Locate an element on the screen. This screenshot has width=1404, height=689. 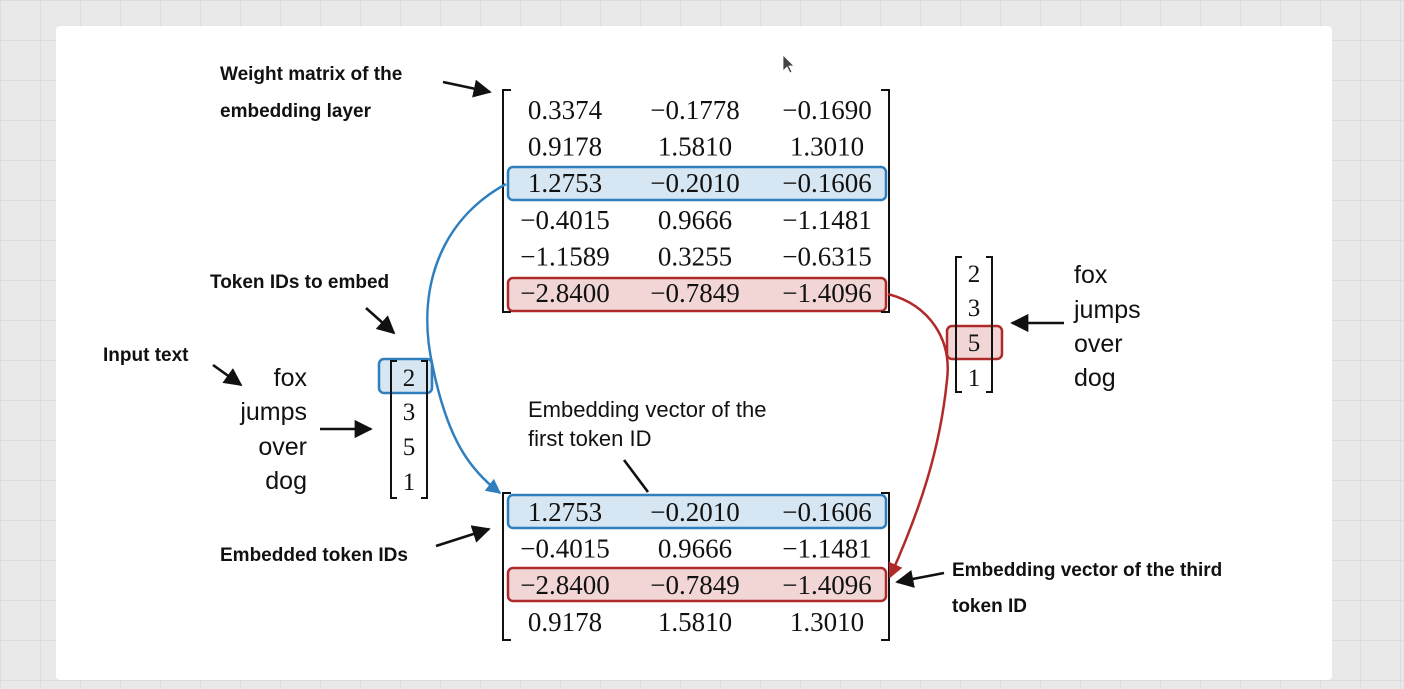
weight-matrix-cell: −0.4015 is located at coordinates (564, 220).